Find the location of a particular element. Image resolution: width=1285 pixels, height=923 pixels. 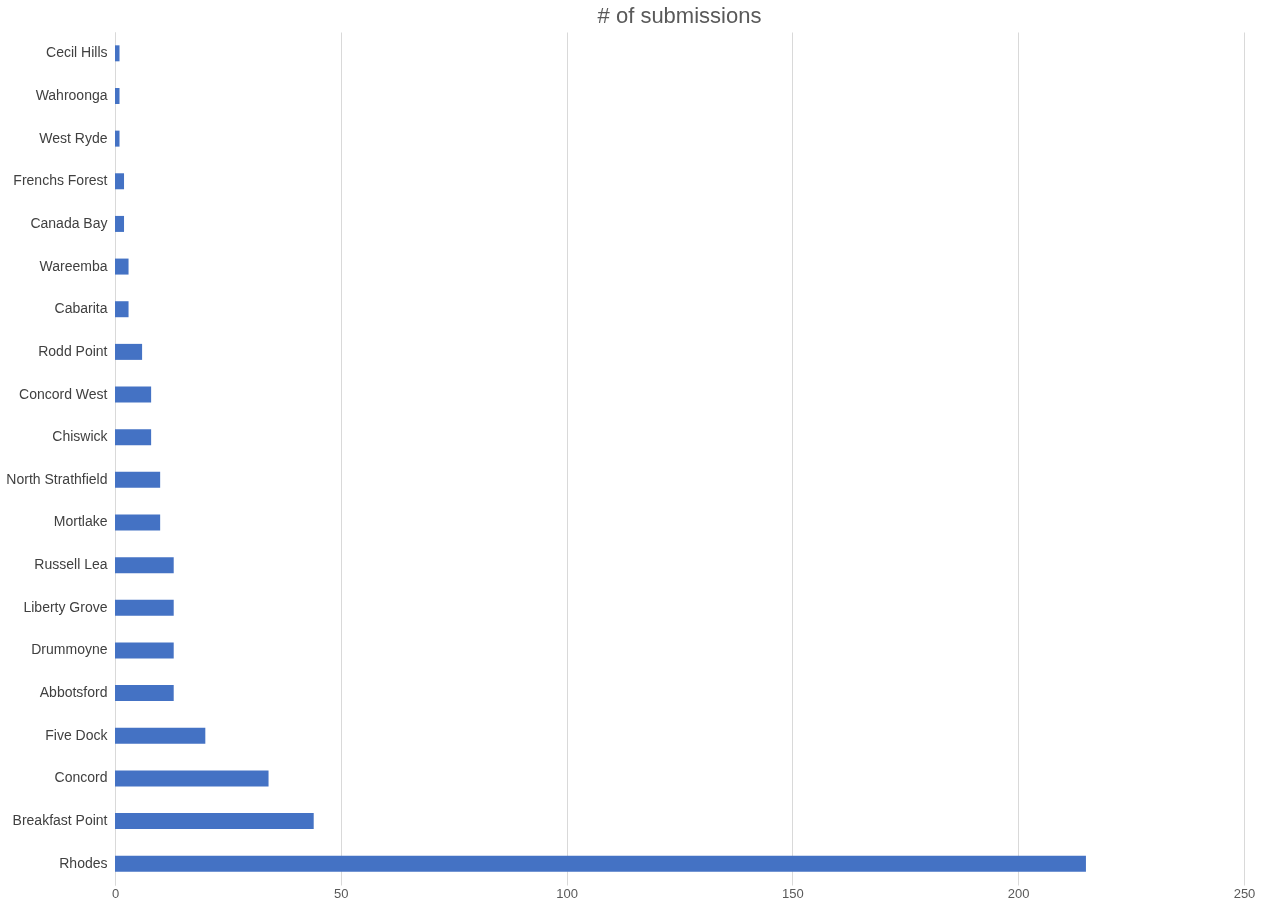

x-tick-label: 200 is located at coordinates (1018, 893).